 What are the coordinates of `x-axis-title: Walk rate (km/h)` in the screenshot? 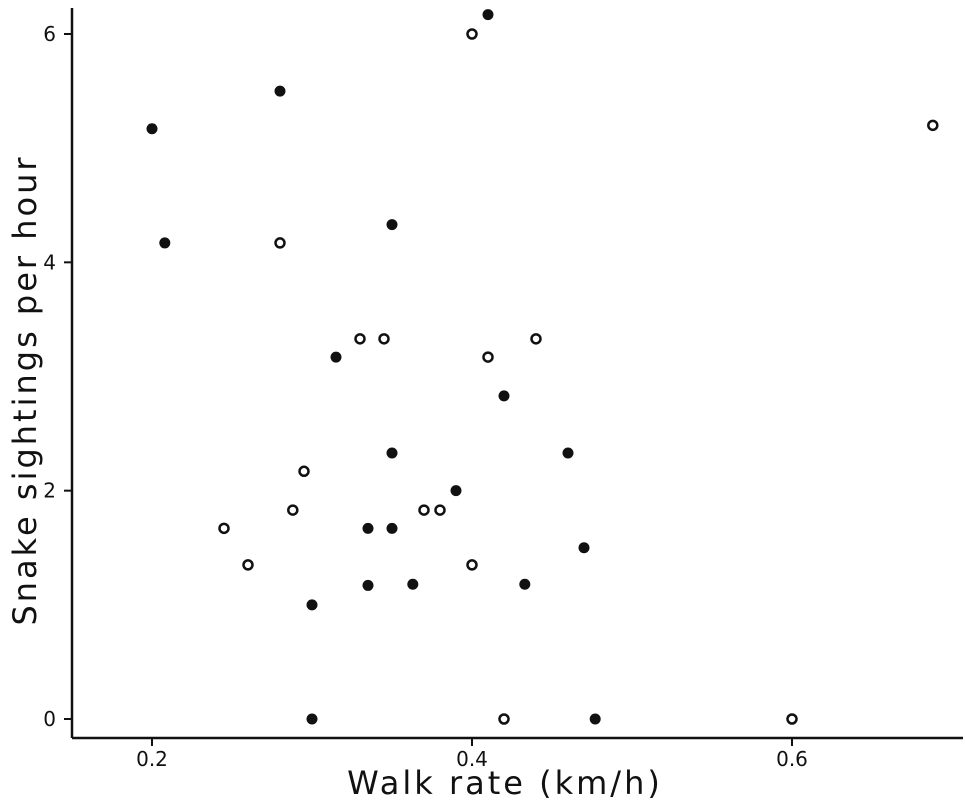 It's located at (505, 783).